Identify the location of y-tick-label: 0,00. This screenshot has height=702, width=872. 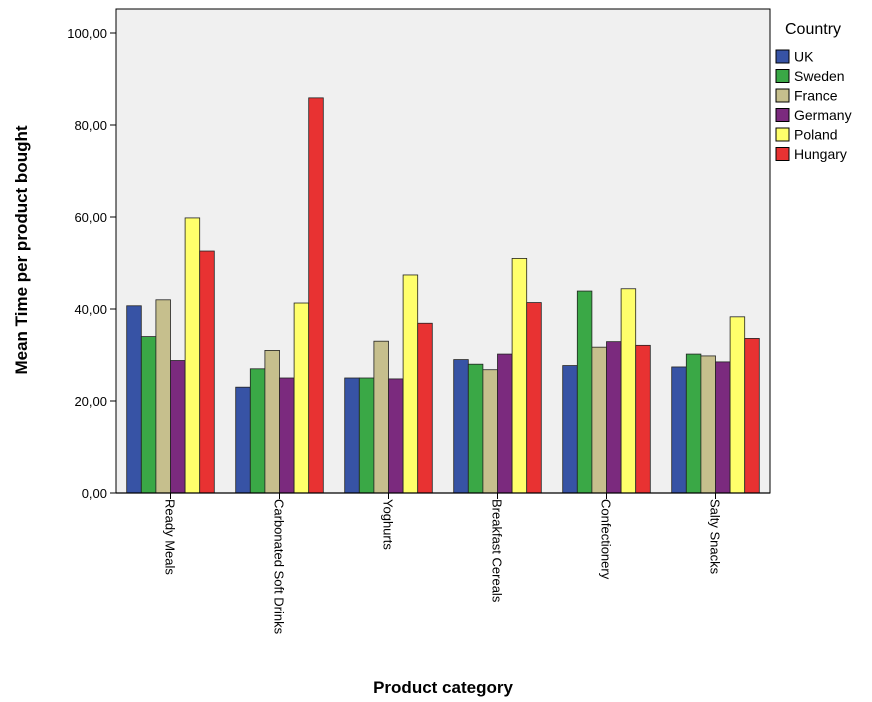
(94, 493).